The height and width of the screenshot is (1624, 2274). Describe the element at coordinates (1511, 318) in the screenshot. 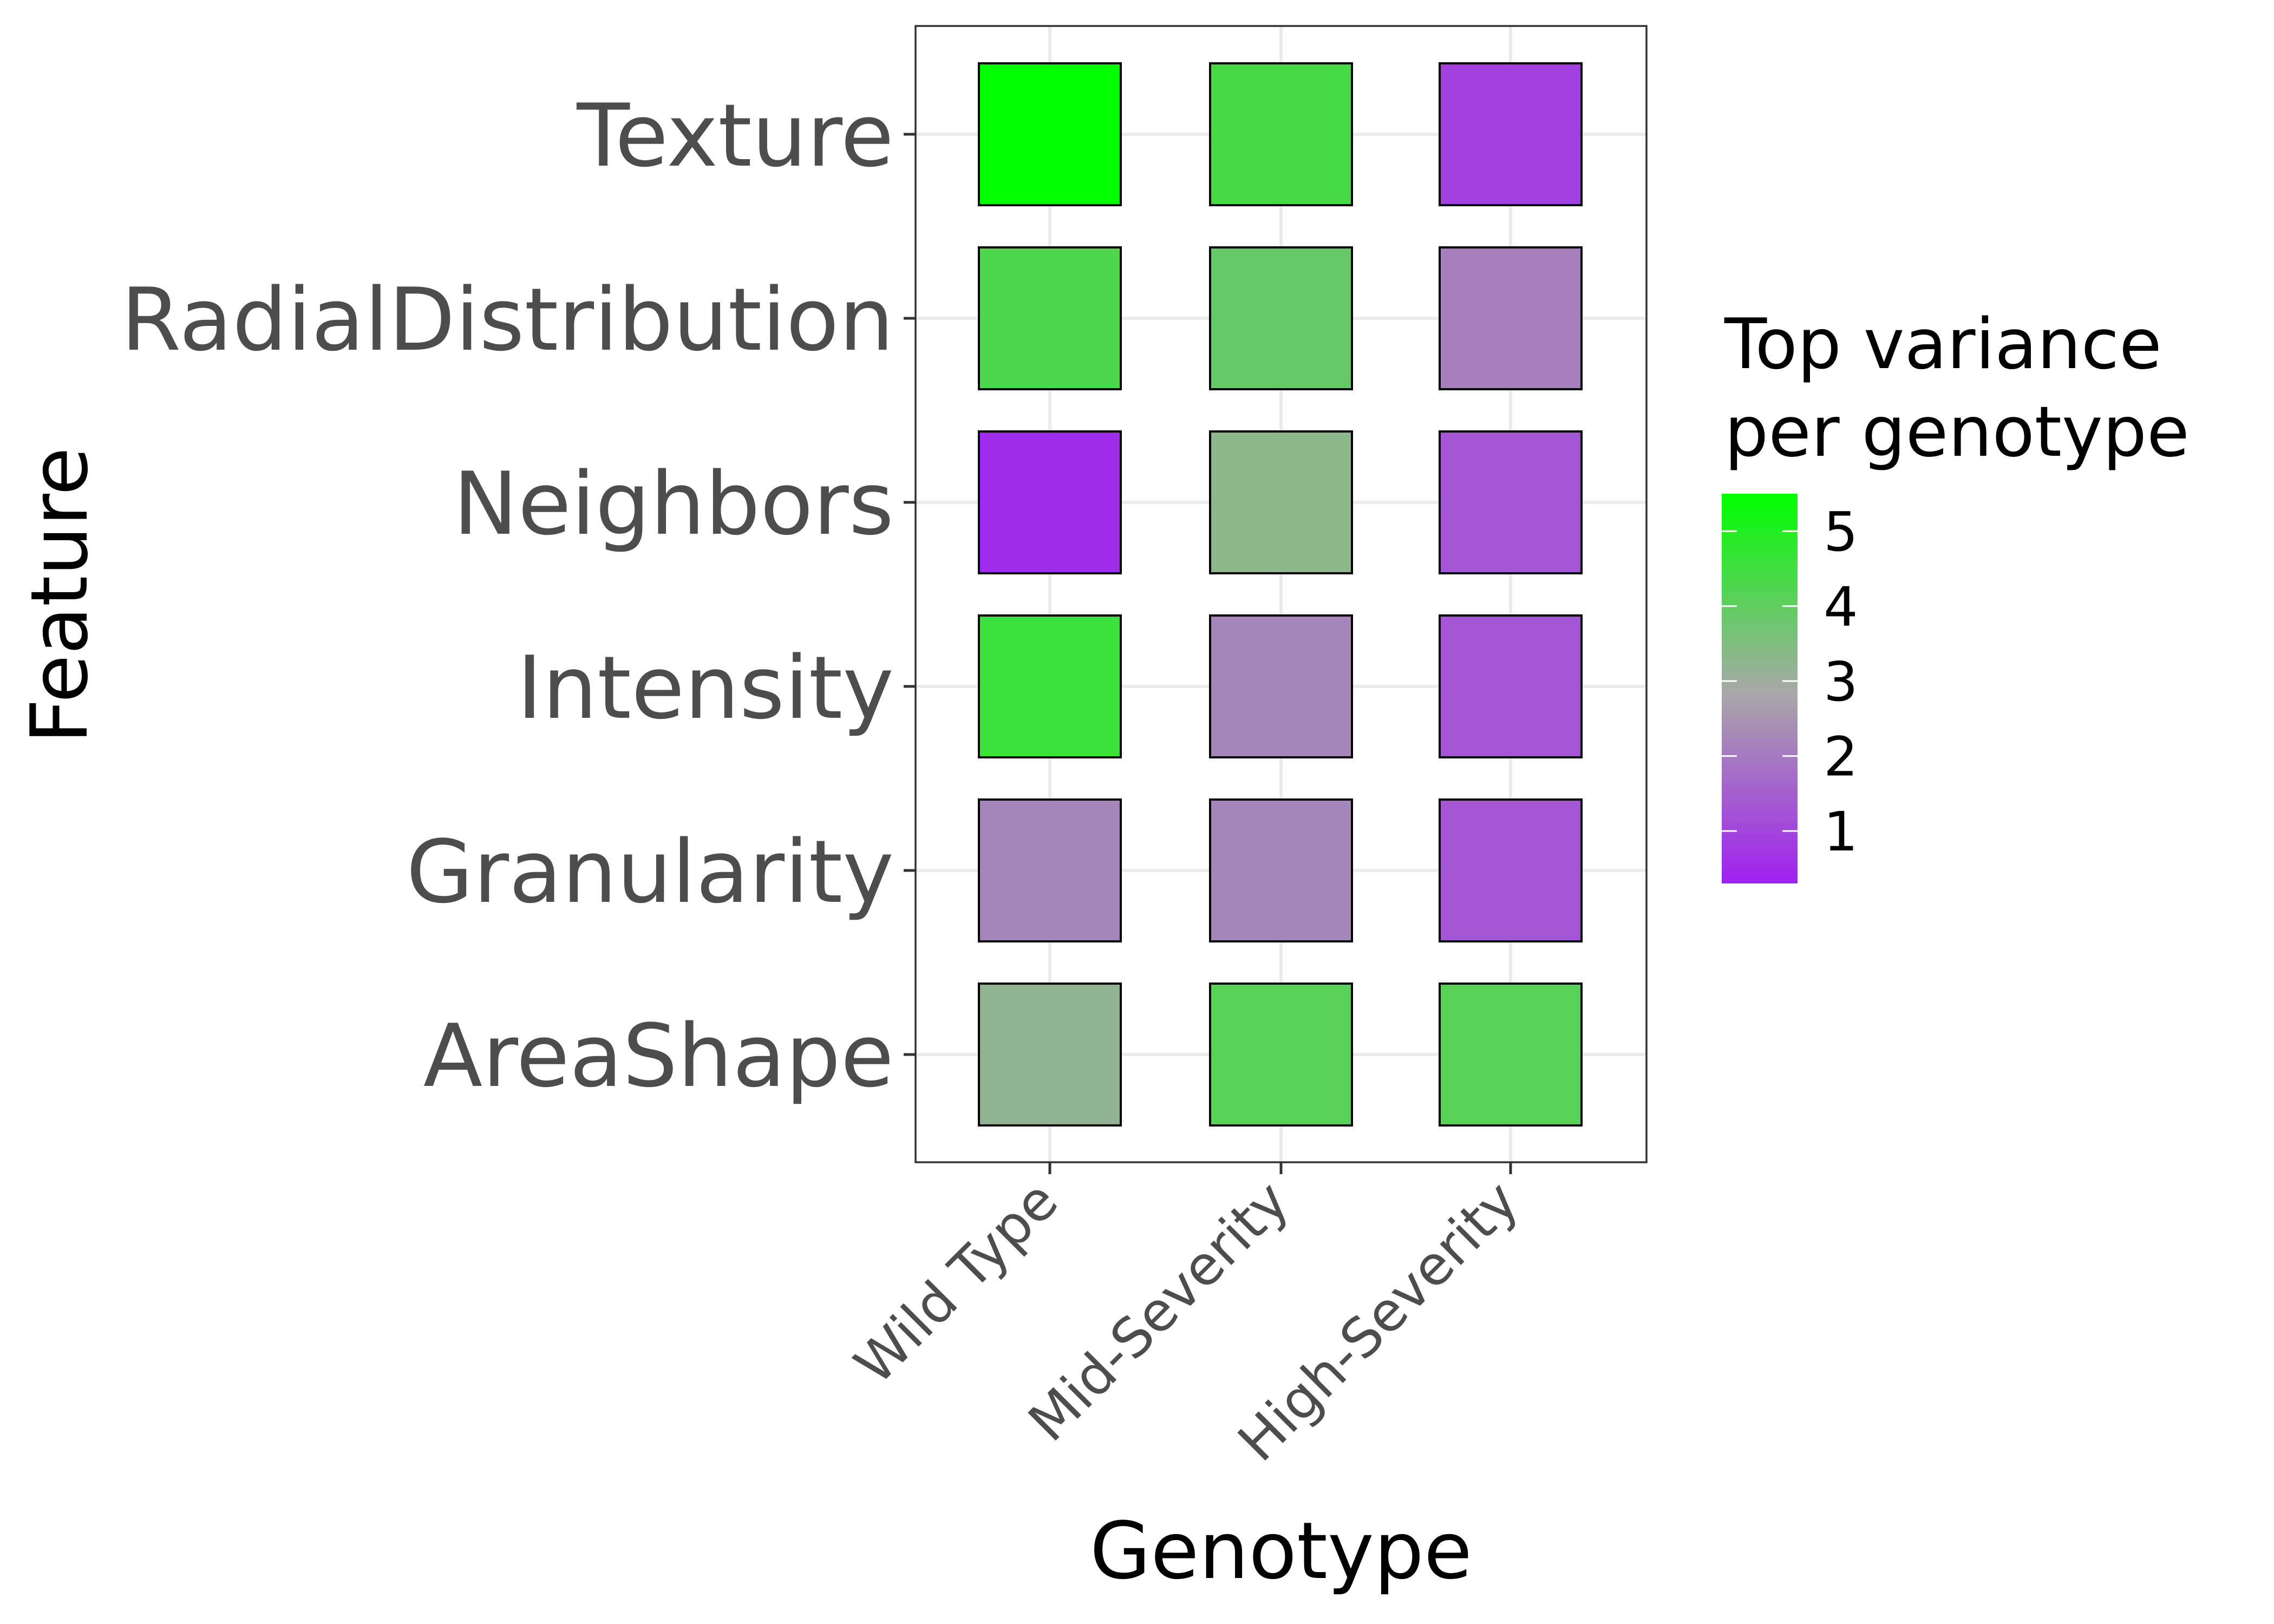

I see `tile-radialdistribution-high-severity` at that location.